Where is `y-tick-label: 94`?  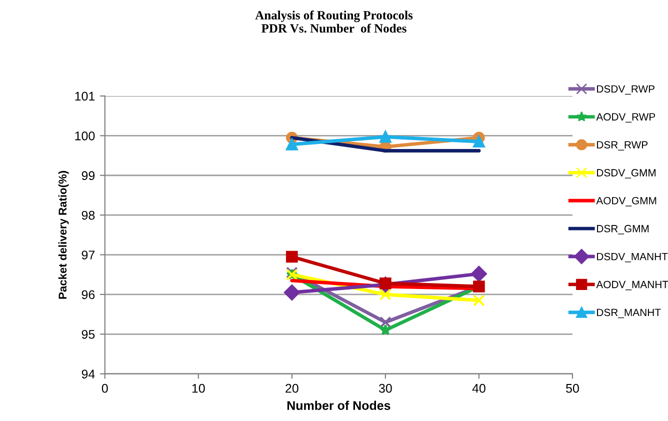
y-tick-label: 94 is located at coordinates (88, 374).